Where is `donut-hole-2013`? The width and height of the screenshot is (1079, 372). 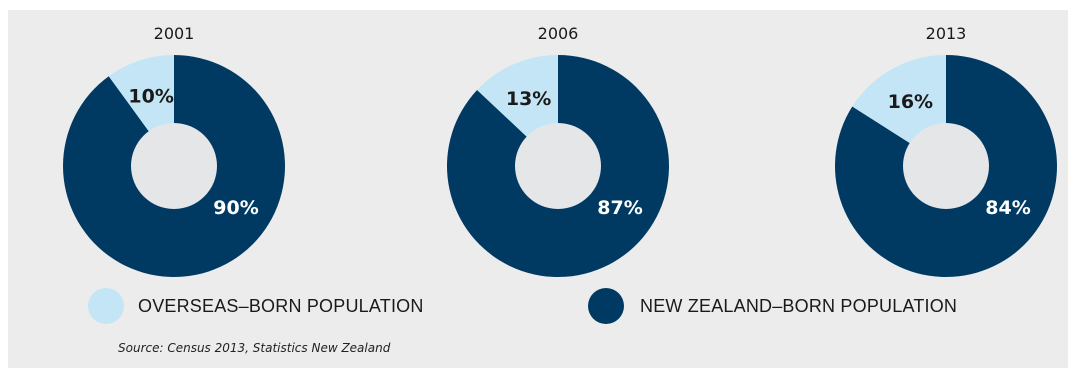 donut-hole-2013 is located at coordinates (946, 166).